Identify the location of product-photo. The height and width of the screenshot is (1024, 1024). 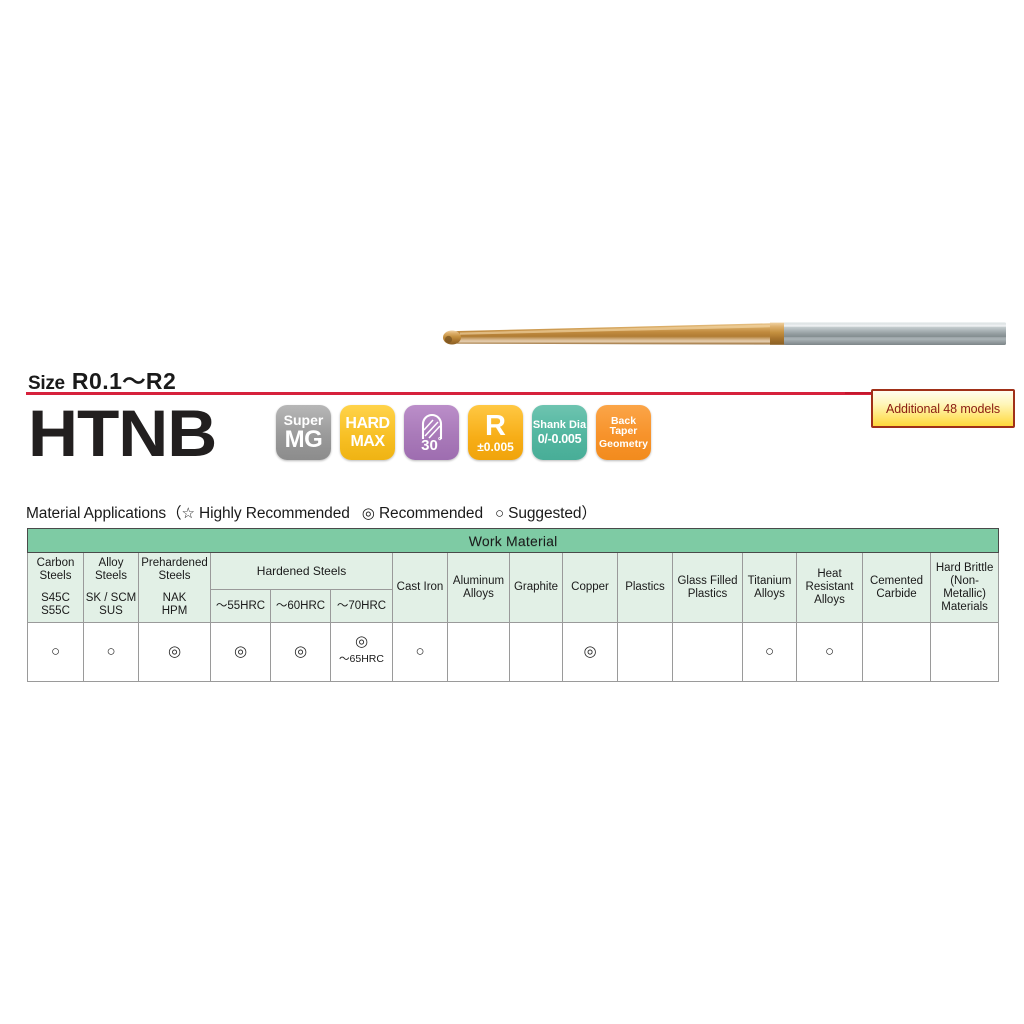
(724, 333).